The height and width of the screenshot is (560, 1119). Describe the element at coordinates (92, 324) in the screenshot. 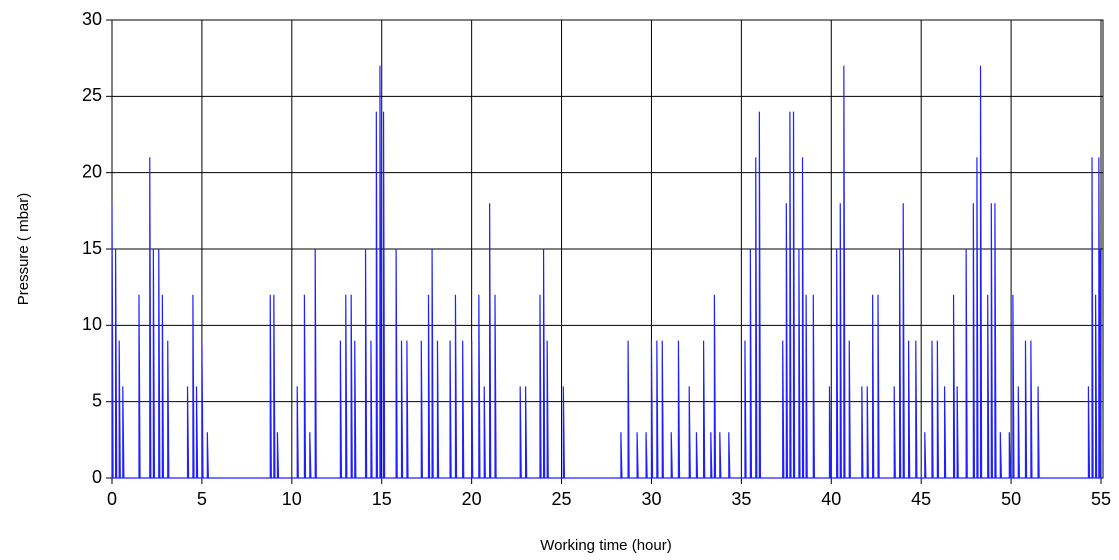

I see `y-tick-label: 10` at that location.